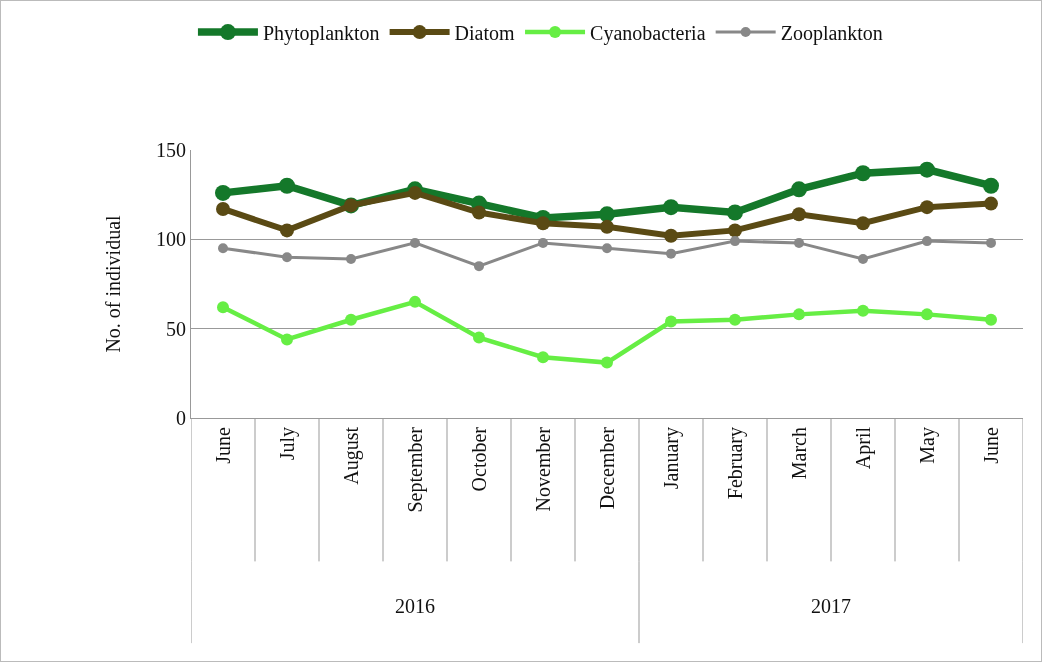  I want to click on legend-label: Zooplankton, so click(831, 33).